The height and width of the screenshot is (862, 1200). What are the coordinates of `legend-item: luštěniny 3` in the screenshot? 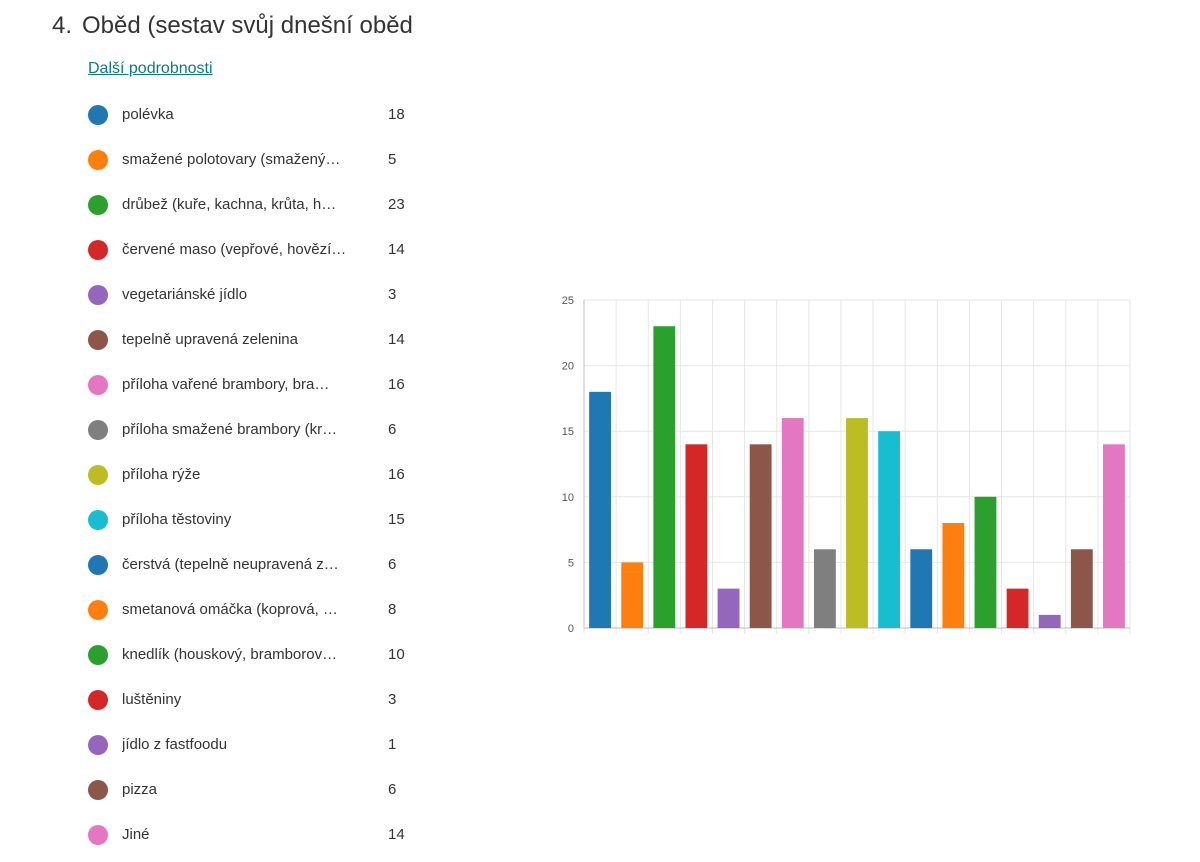 It's located at (258, 699).